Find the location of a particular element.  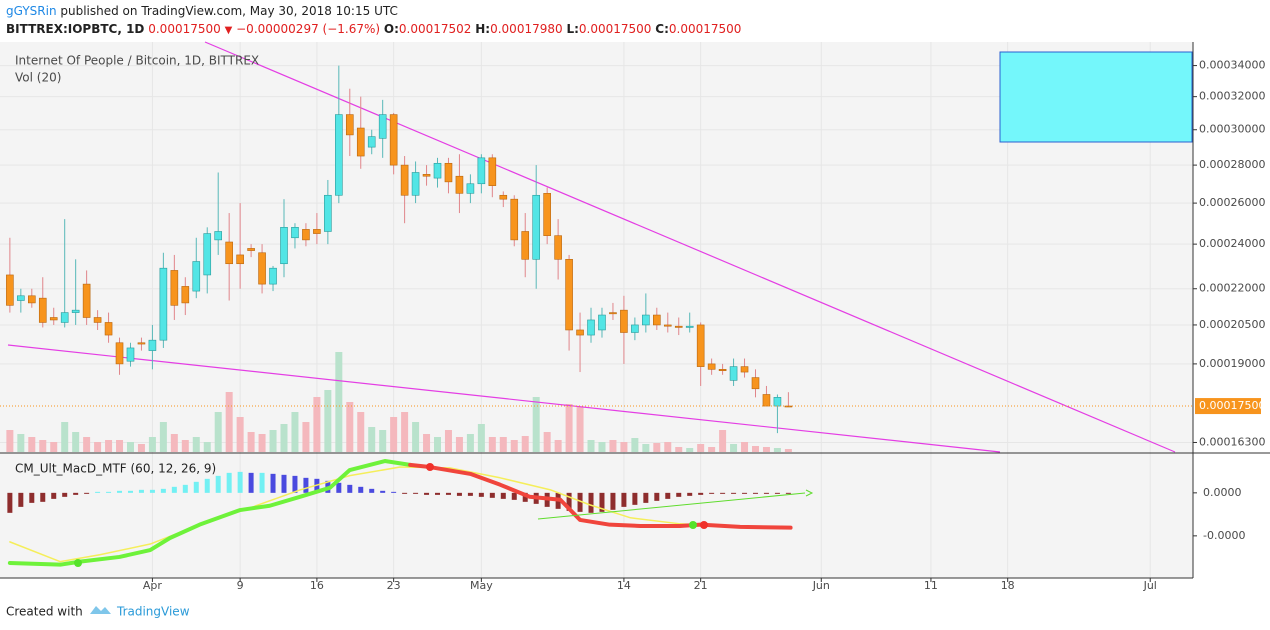

y-tick-label: 0.00030000 is located at coordinates (1232, 129).